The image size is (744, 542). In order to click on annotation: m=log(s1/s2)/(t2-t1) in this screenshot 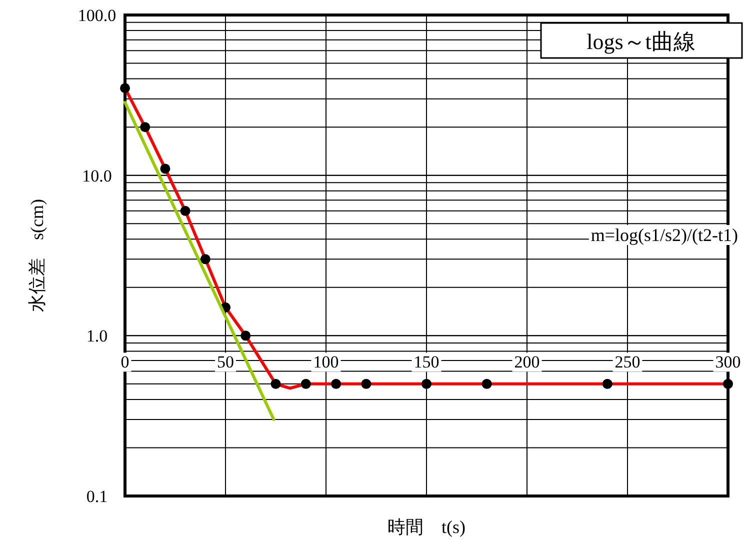, I will do `click(664, 235)`.